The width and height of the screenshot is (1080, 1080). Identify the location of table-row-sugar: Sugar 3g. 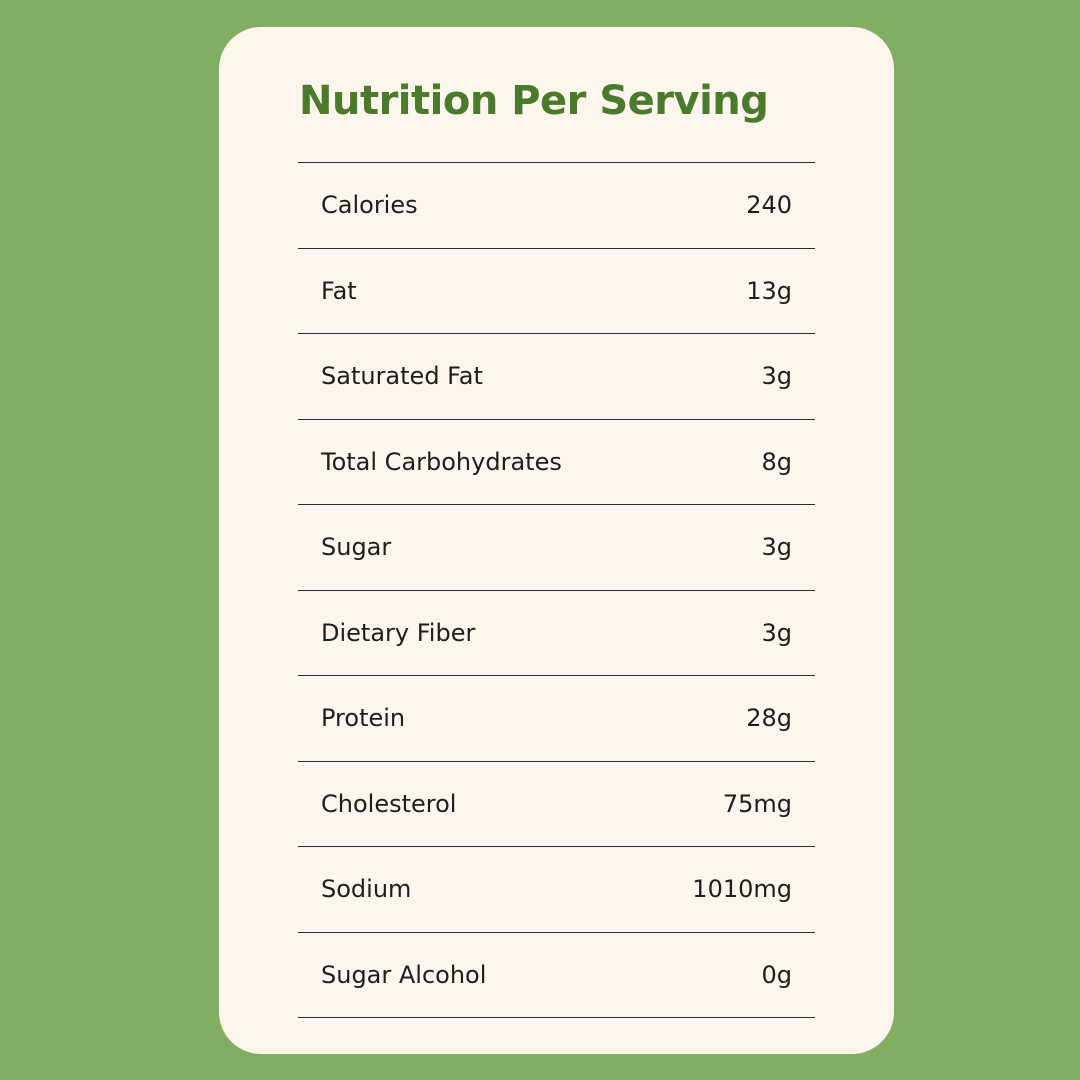
(556, 548).